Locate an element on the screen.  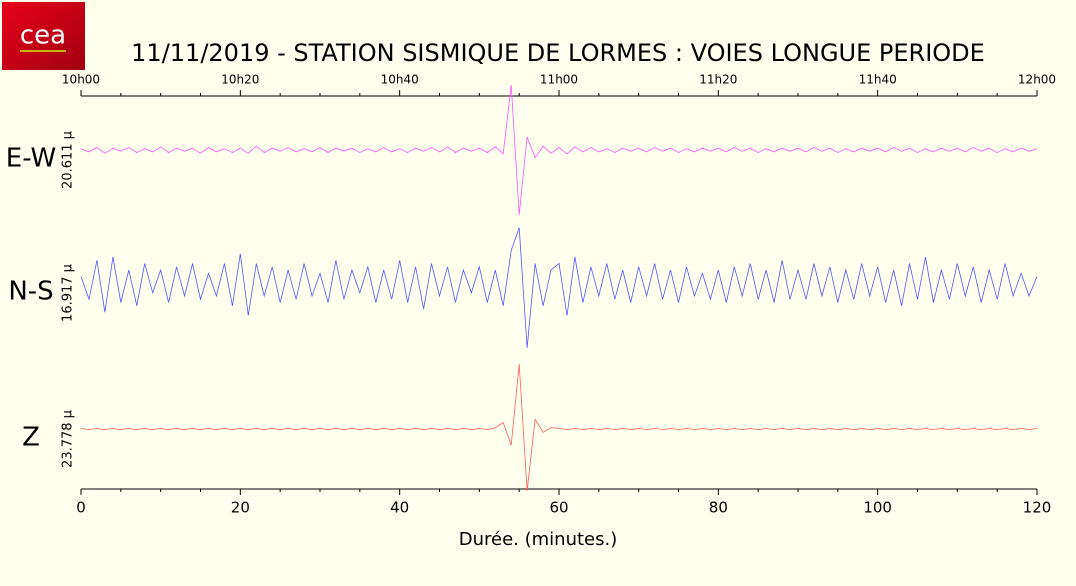
x-tick-label: 40 is located at coordinates (399, 508).